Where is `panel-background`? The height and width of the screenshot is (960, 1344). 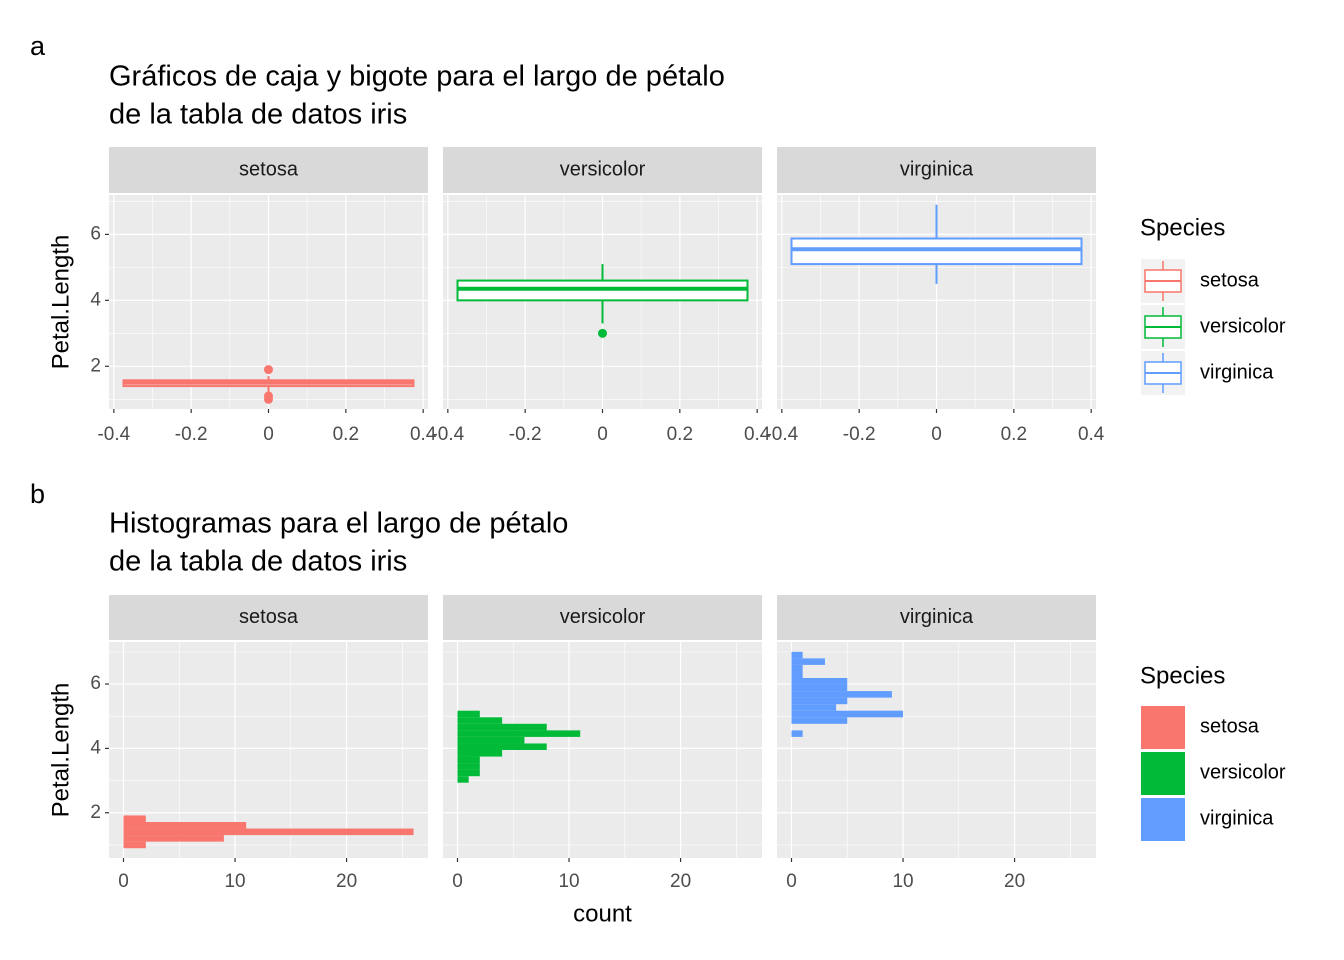
panel-background is located at coordinates (936, 750).